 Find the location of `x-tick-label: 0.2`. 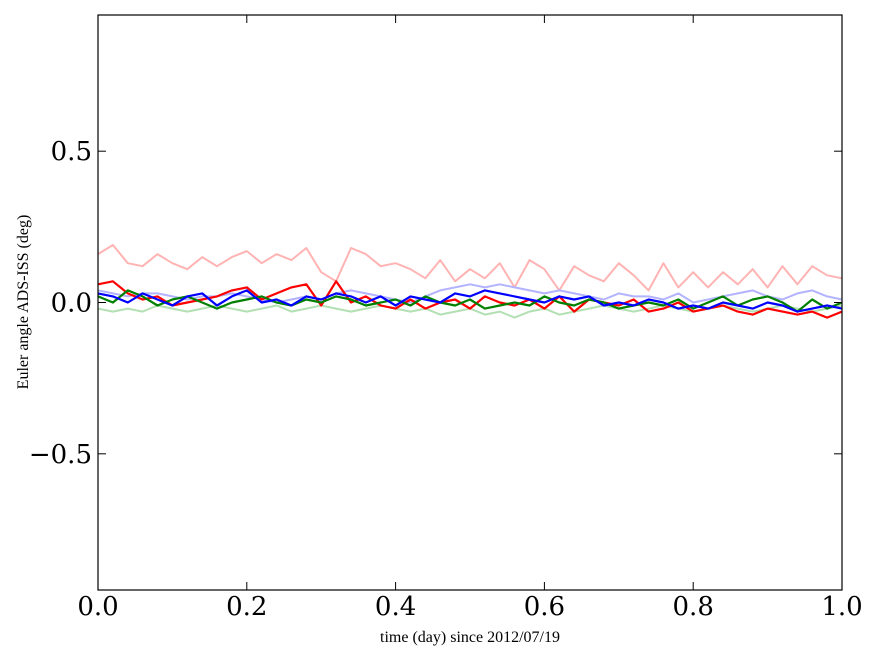

x-tick-label: 0.2 is located at coordinates (246, 607).